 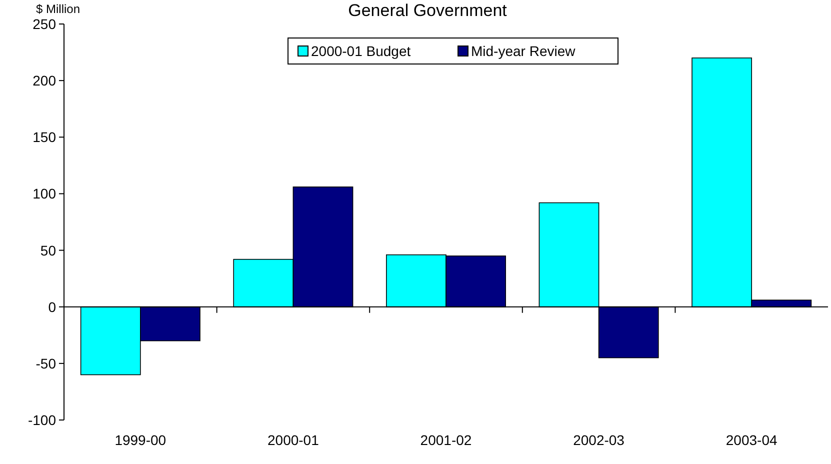 What do you see at coordinates (44, 137) in the screenshot?
I see `y-tick-label: 150` at bounding box center [44, 137].